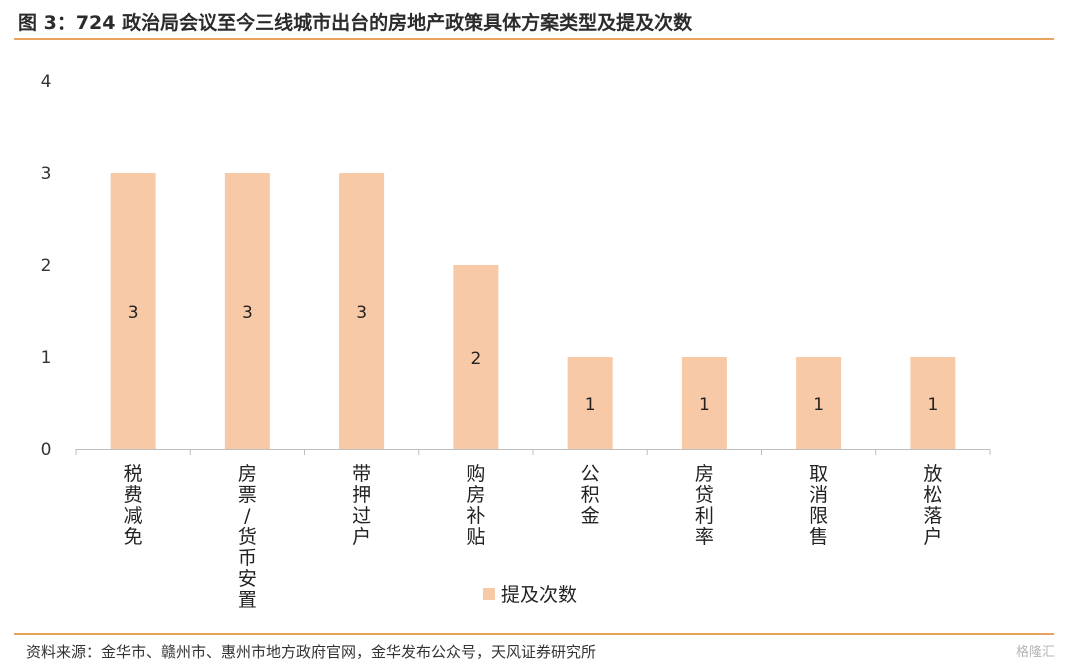 The image size is (1067, 672). I want to click on y-axis-ticks: 0 1 2 3 4, so click(46, 266).